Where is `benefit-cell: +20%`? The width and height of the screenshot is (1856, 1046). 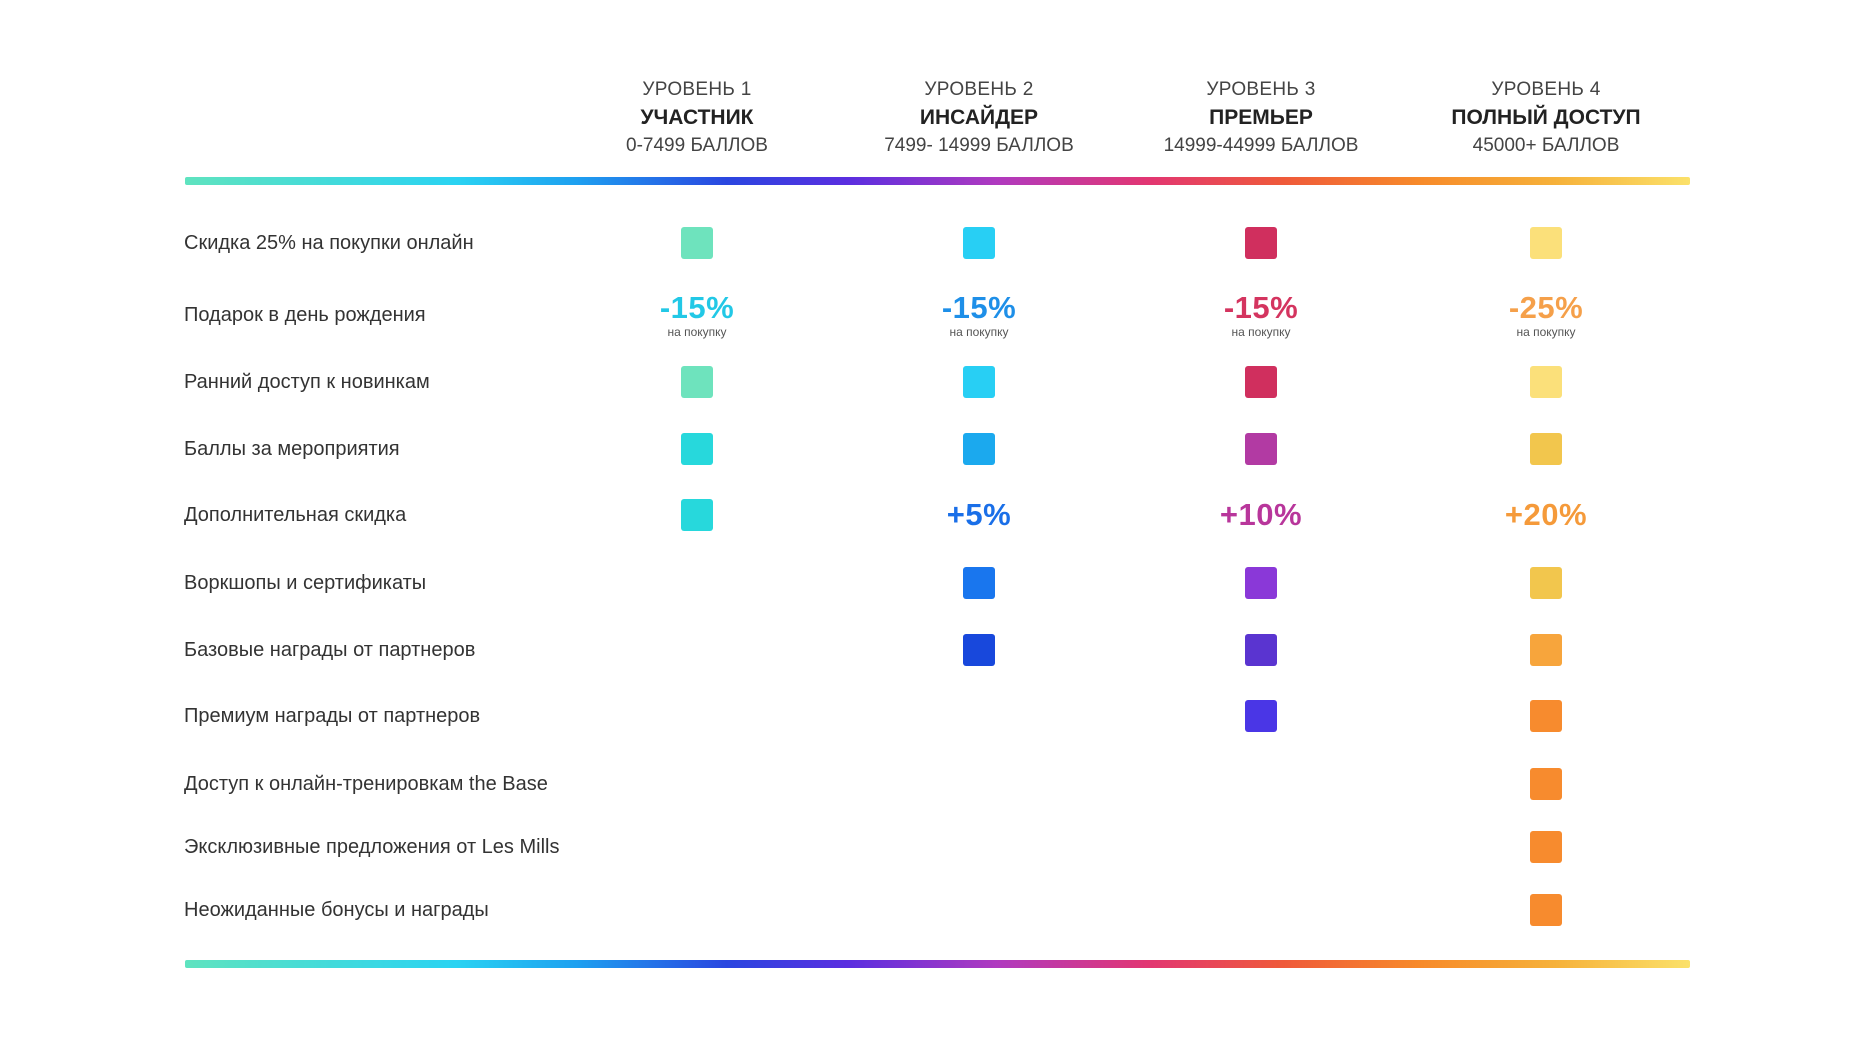 benefit-cell: +20% is located at coordinates (1546, 515).